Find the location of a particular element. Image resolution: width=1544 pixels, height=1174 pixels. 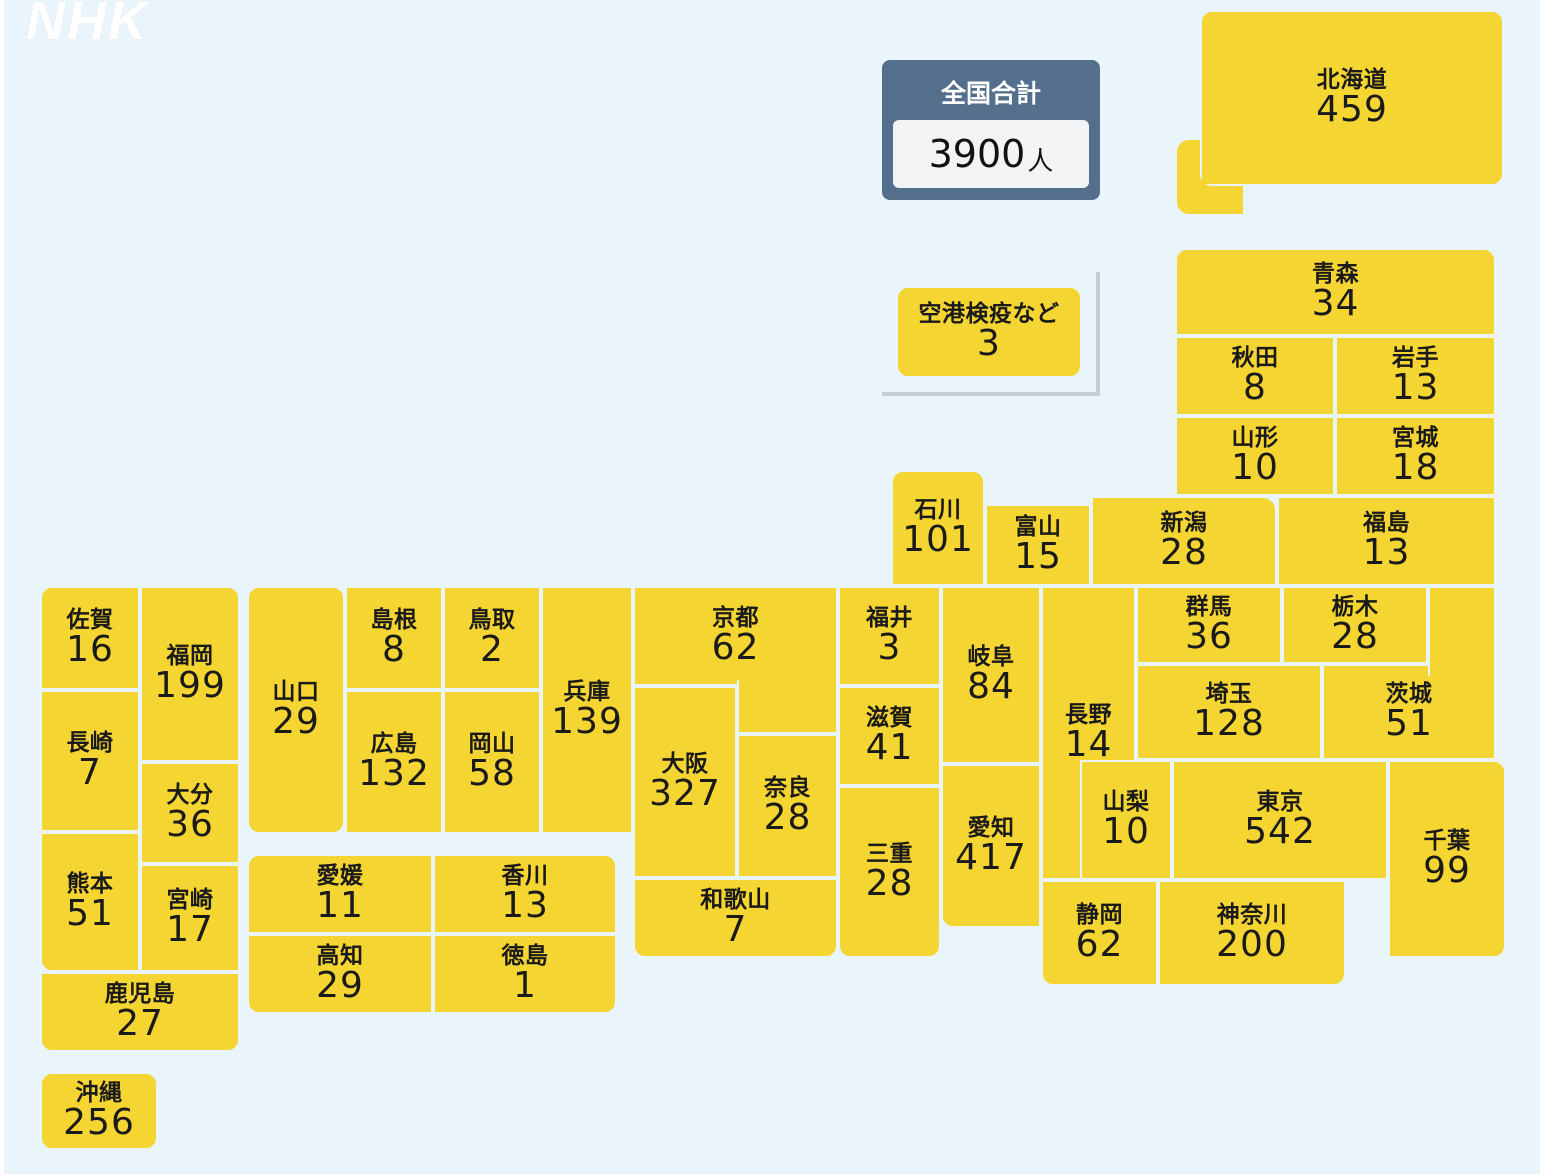

hokkaido-lobe-join is located at coordinates (1232, 167).